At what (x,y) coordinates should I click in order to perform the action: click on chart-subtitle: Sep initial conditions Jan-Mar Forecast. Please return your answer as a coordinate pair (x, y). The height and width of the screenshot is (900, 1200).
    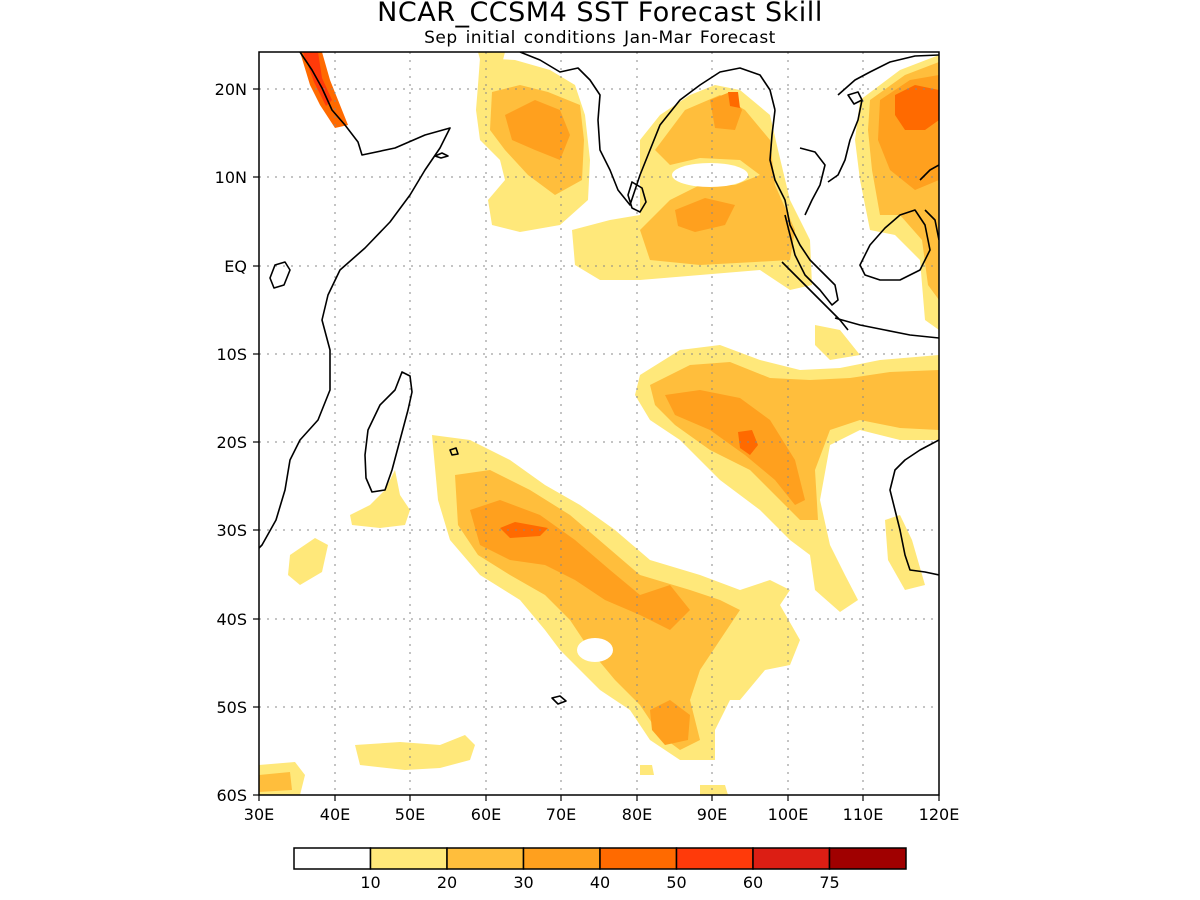
    Looking at the image, I should click on (600, 38).